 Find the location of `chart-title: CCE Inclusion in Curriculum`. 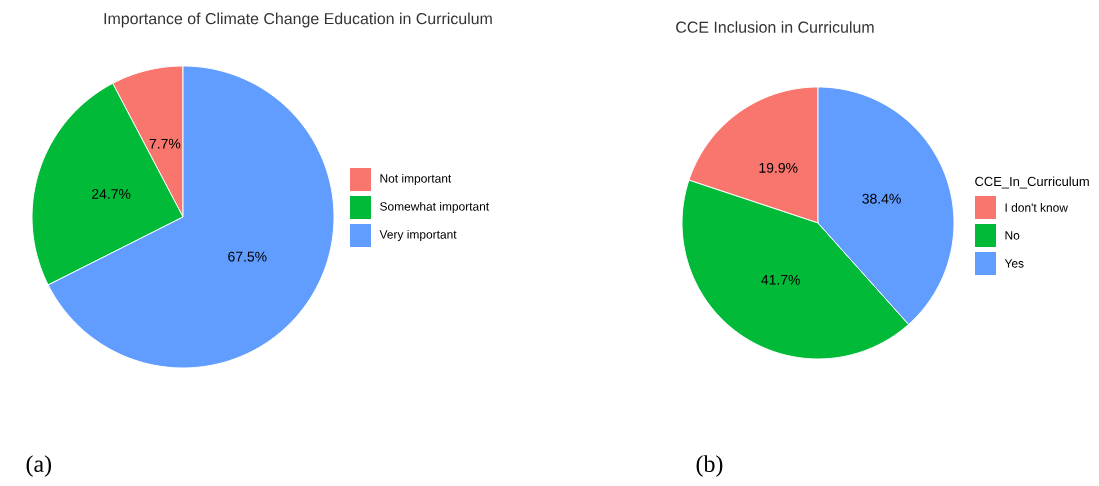

chart-title: CCE Inclusion in Curriculum is located at coordinates (775, 27).